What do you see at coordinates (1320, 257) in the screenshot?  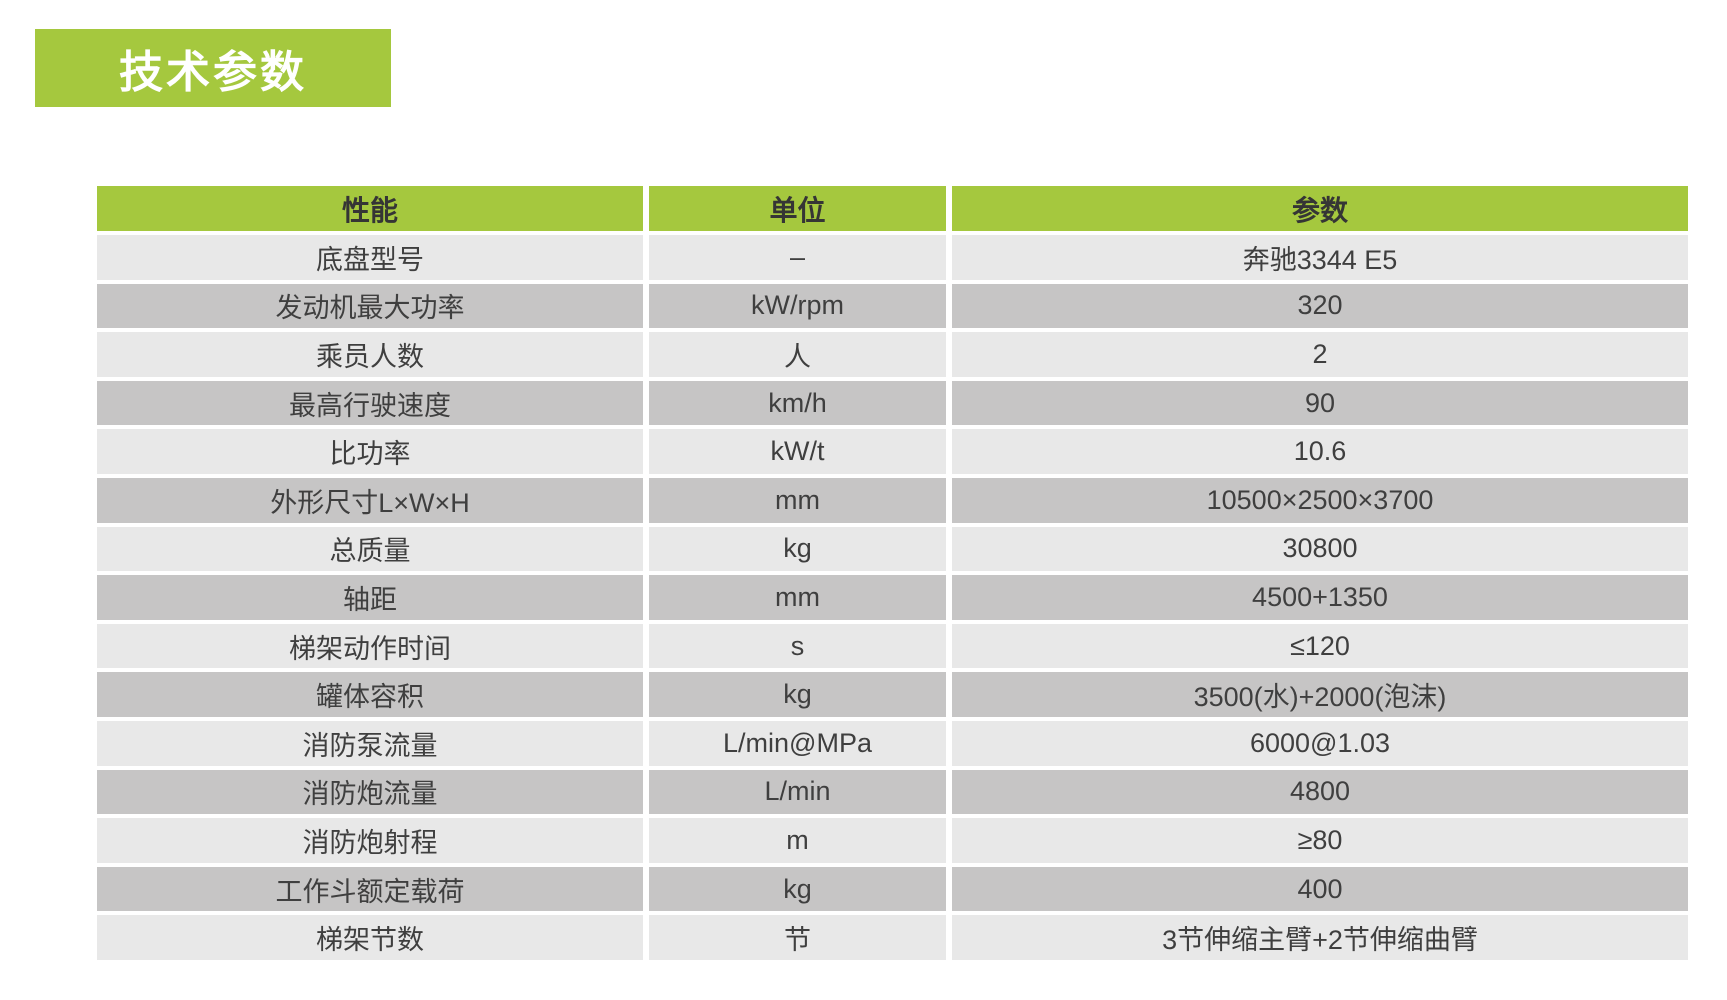 I see `cell-value: 奔驰3344 E5` at bounding box center [1320, 257].